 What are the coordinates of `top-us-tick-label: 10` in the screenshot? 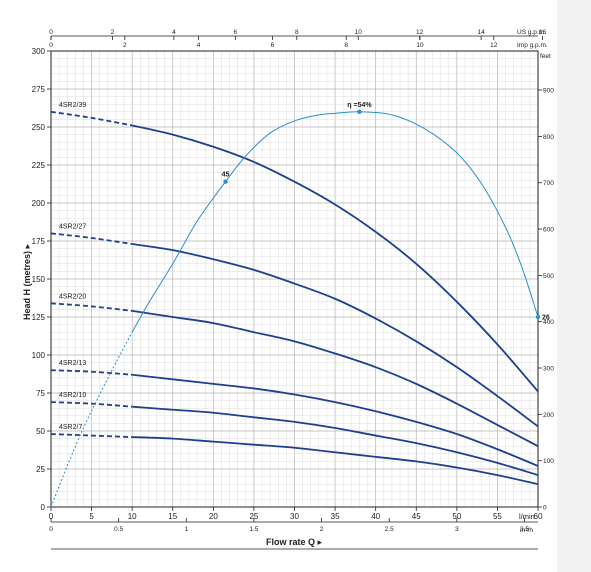 It's located at (359, 32).